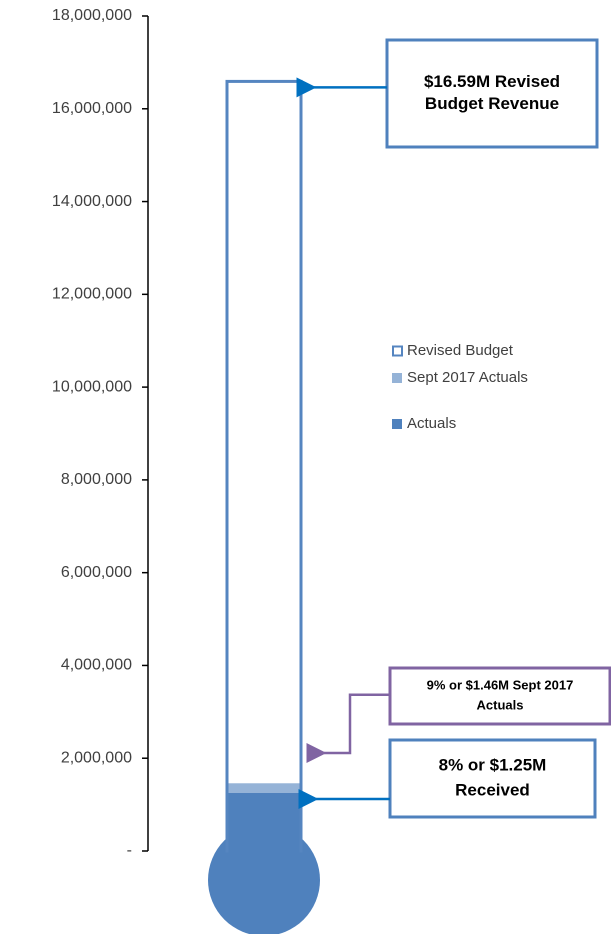  What do you see at coordinates (96, 757) in the screenshot?
I see `y-tick-label: 2,000,000` at bounding box center [96, 757].